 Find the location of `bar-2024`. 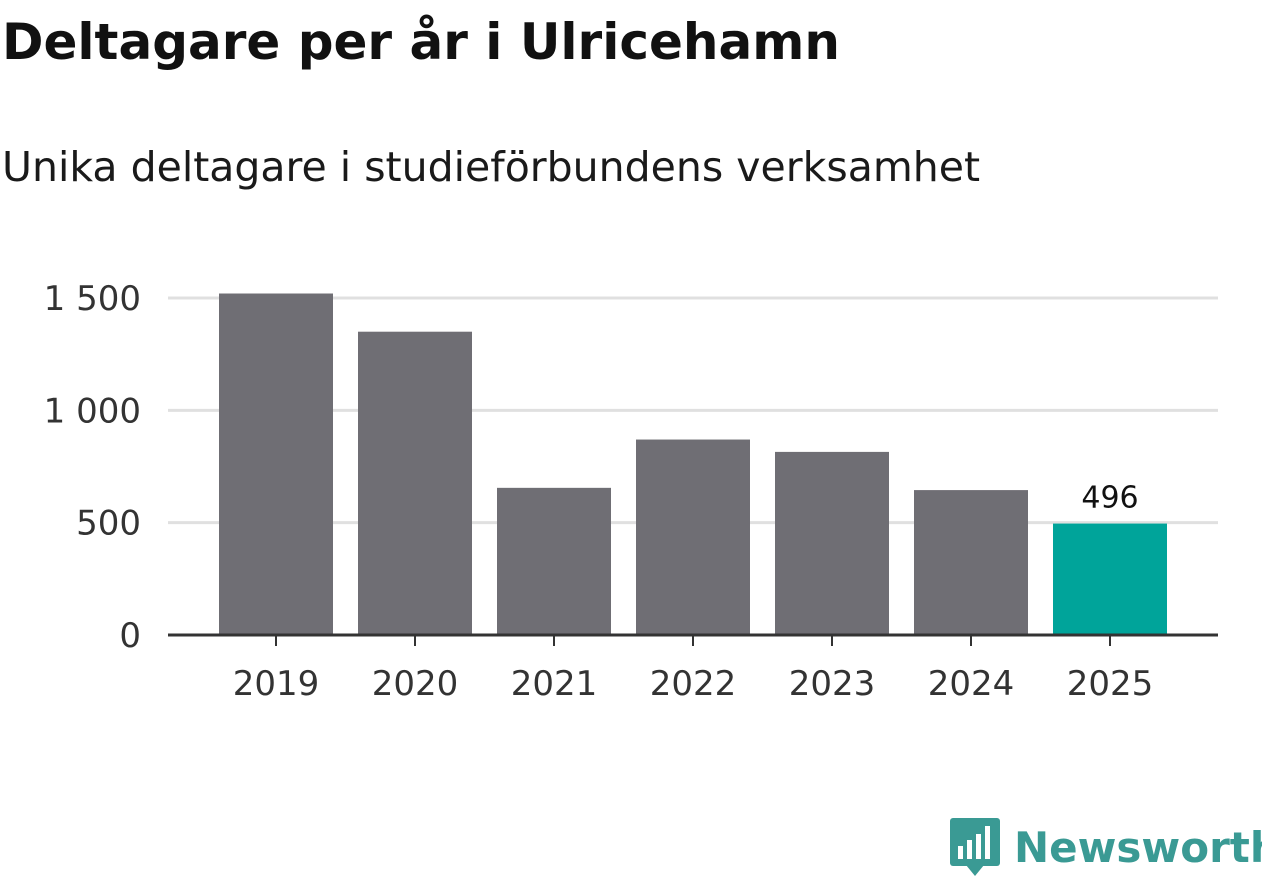

bar-2024 is located at coordinates (971, 562).